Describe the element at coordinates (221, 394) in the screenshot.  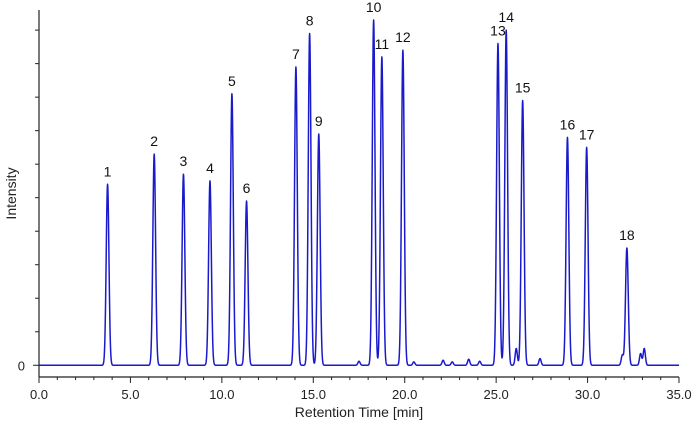
I see `x-tick-label: 10.0` at that location.